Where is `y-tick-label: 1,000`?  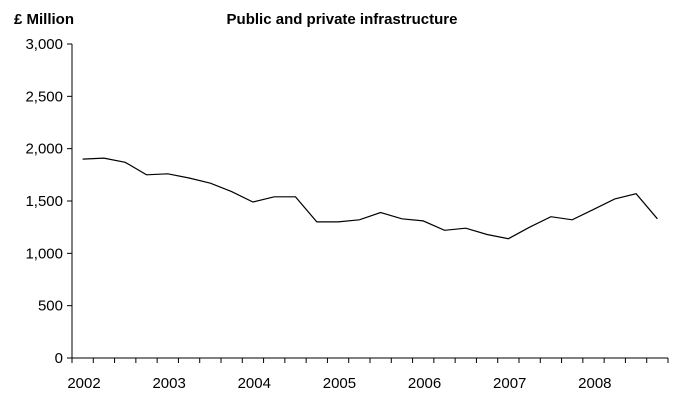
y-tick-label: 1,000 is located at coordinates (44, 253).